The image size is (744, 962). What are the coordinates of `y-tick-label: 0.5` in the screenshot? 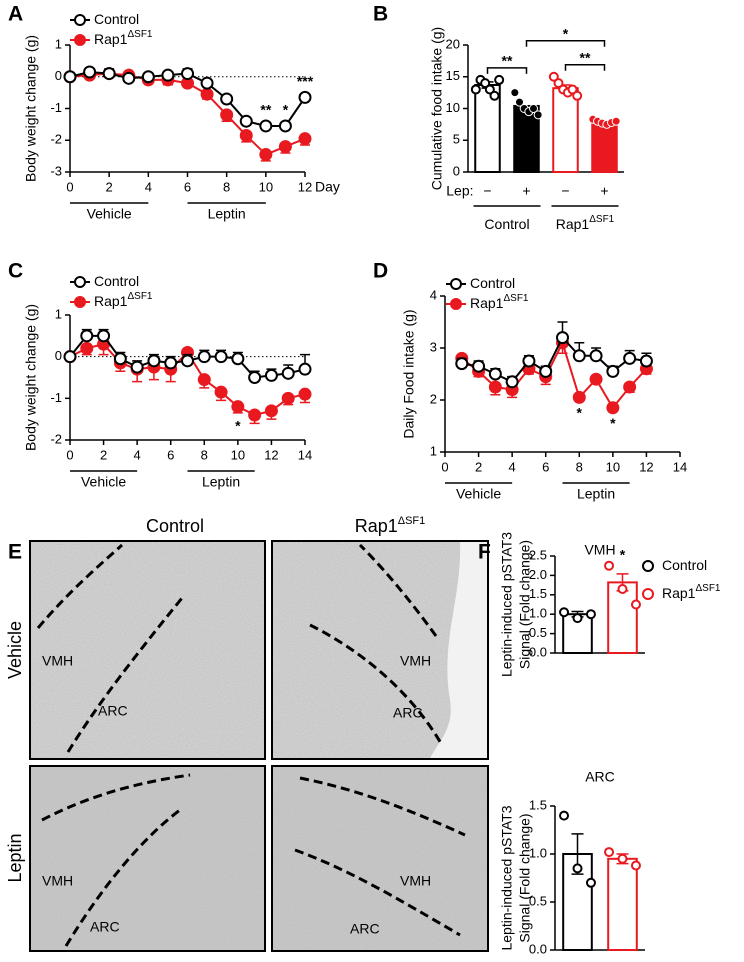 It's located at (538, 632).